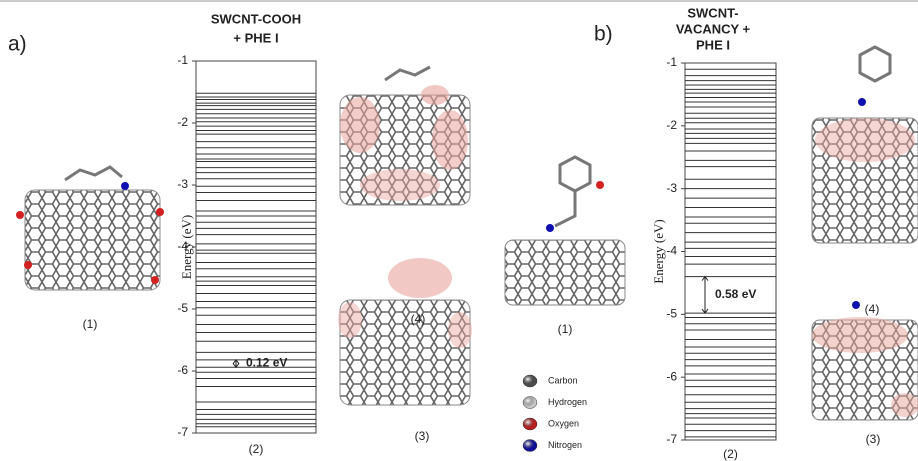 This screenshot has width=918, height=461. What do you see at coordinates (405, 332) in the screenshot?
I see `molecule-a3` at bounding box center [405, 332].